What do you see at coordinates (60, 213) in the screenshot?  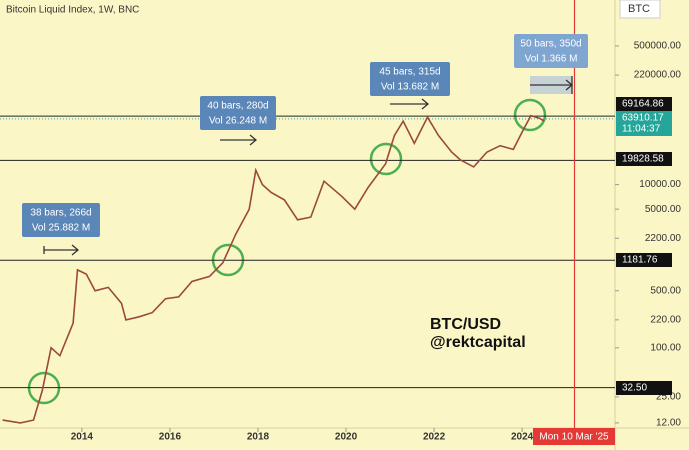 I see `annotation-bars: 38 bars, 266d` at bounding box center [60, 213].